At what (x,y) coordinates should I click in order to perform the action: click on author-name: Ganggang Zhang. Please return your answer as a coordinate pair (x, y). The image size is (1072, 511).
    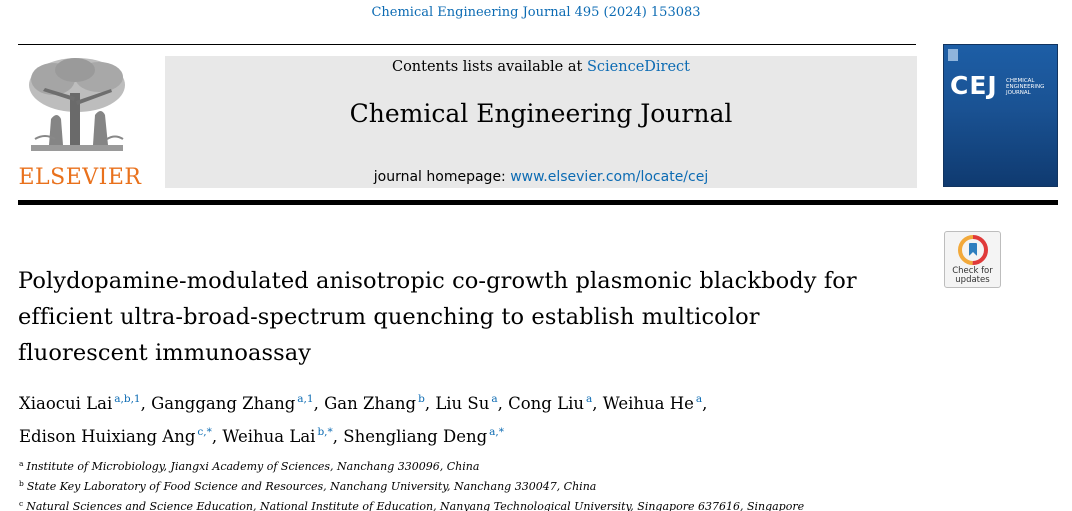
    Looking at the image, I should click on (223, 403).